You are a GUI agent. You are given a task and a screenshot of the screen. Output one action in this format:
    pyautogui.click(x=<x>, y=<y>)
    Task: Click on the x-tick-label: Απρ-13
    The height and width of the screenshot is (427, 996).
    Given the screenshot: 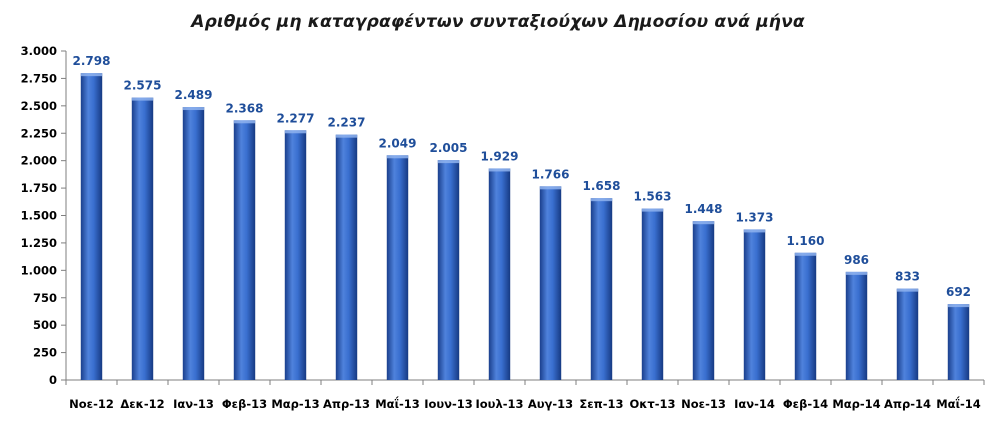 What is the action you would take?
    pyautogui.click(x=346, y=404)
    